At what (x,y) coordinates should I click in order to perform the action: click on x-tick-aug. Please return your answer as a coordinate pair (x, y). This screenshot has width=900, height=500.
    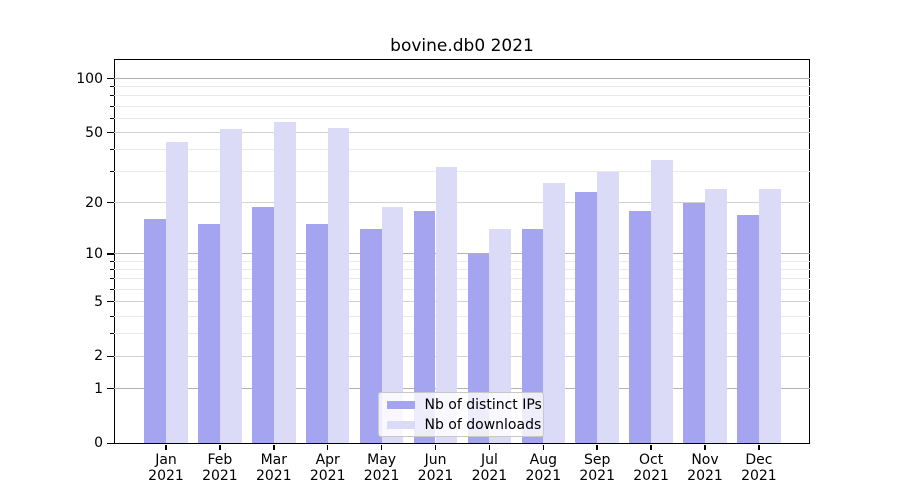
    Looking at the image, I should click on (543, 447).